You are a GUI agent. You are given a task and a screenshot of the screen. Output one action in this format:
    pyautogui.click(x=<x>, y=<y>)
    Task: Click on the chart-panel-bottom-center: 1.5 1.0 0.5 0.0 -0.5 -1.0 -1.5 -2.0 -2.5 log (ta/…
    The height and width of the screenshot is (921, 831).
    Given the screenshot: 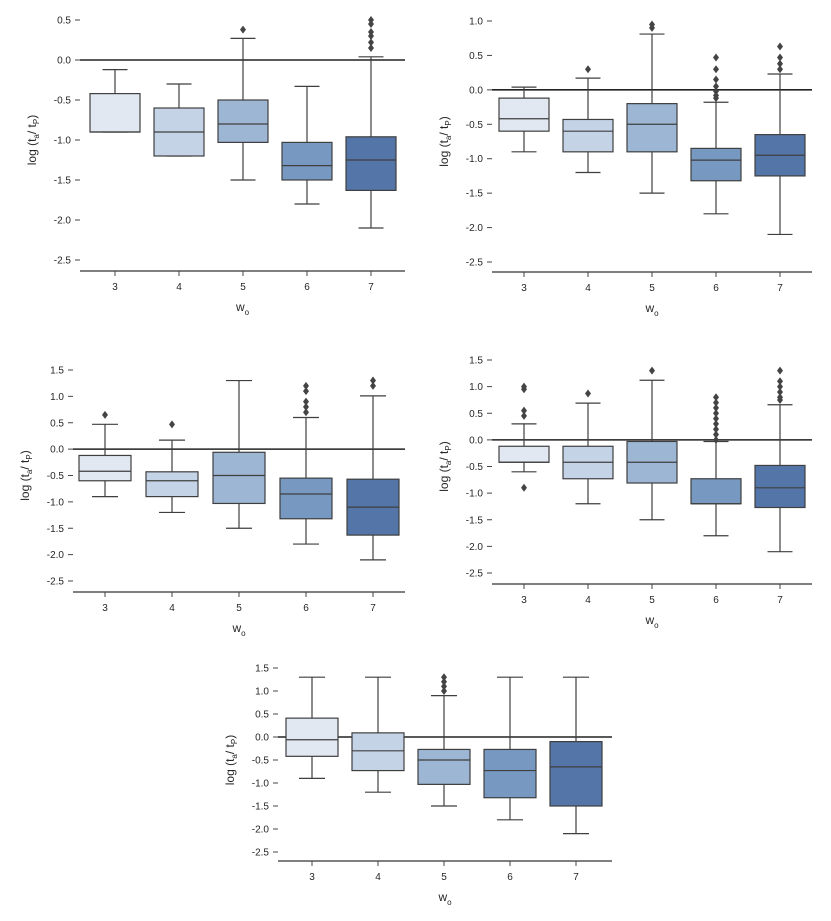 What is the action you would take?
    pyautogui.click(x=417, y=785)
    